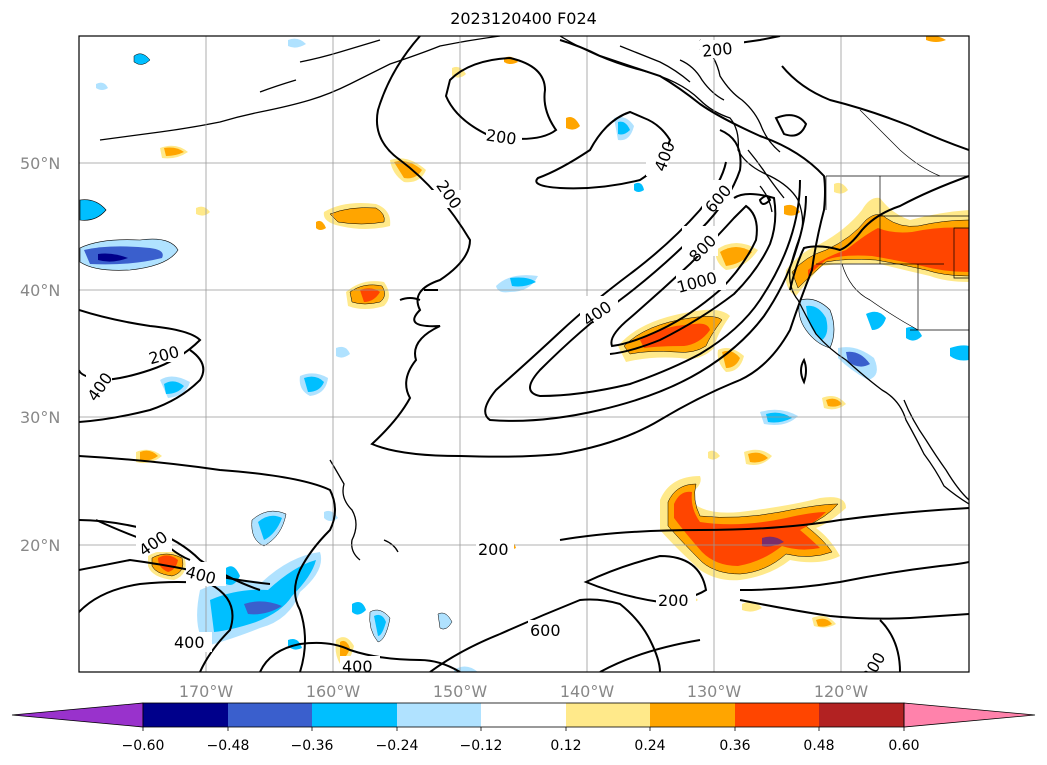 This screenshot has height=765, width=1047. Describe the element at coordinates (903, 746) in the screenshot. I see `colorbar-tick-label: 0.60` at that location.